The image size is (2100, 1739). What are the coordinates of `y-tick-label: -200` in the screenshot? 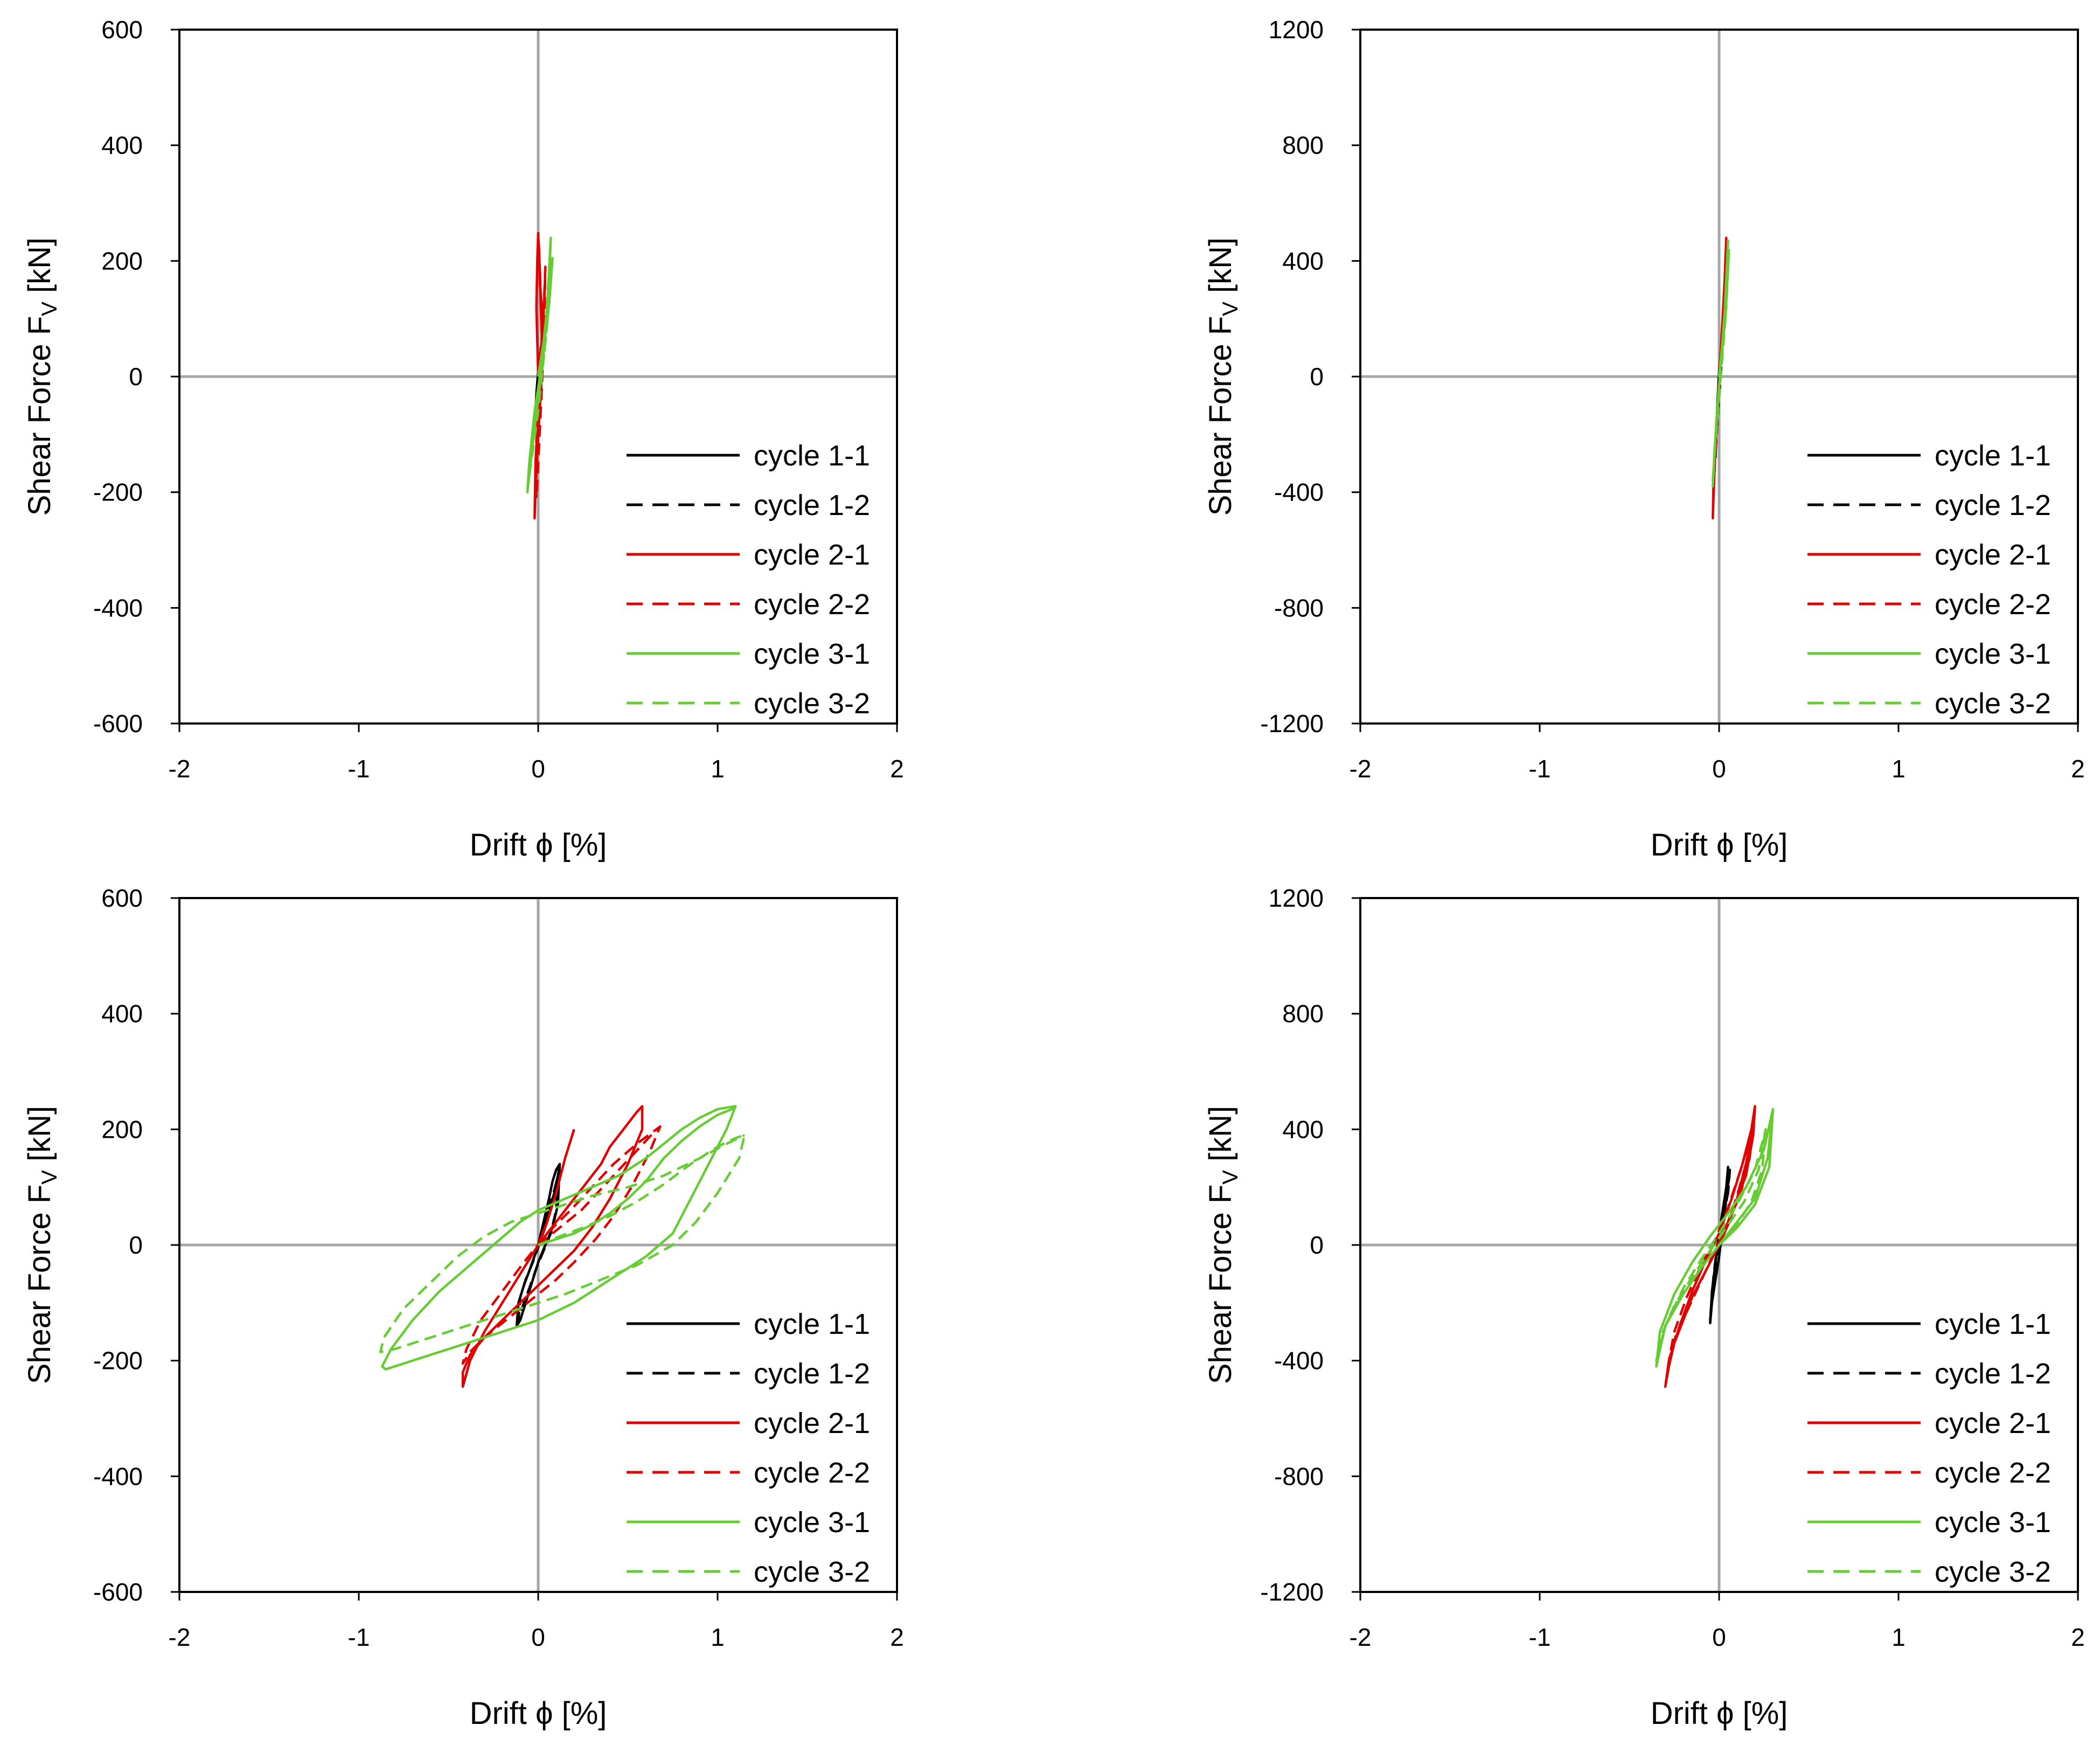 It's located at (118, 492).